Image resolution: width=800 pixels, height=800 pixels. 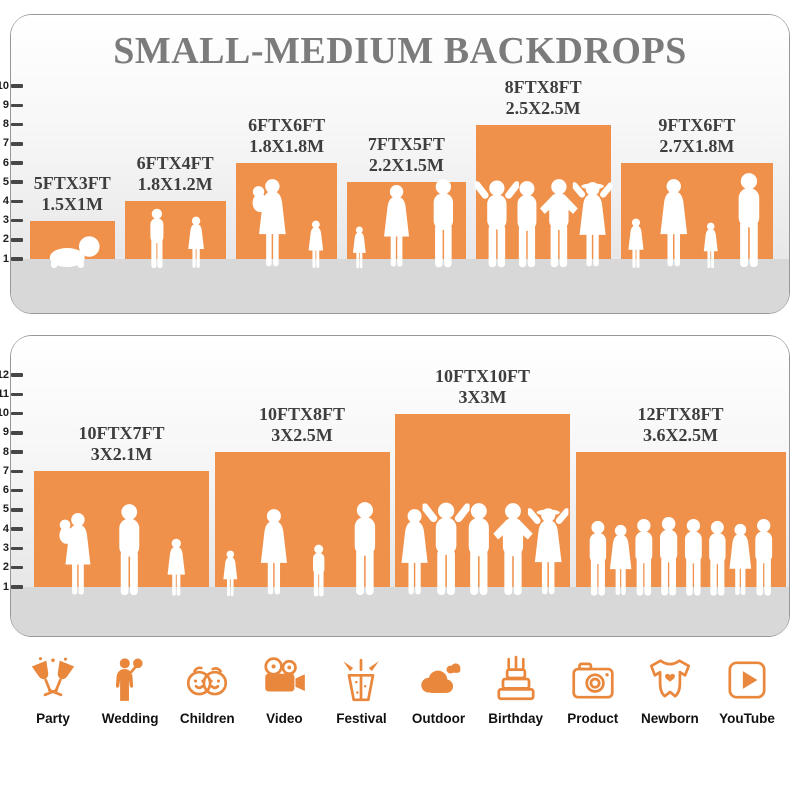 I want to click on size-text: 8FTX8FT, so click(x=543, y=86).